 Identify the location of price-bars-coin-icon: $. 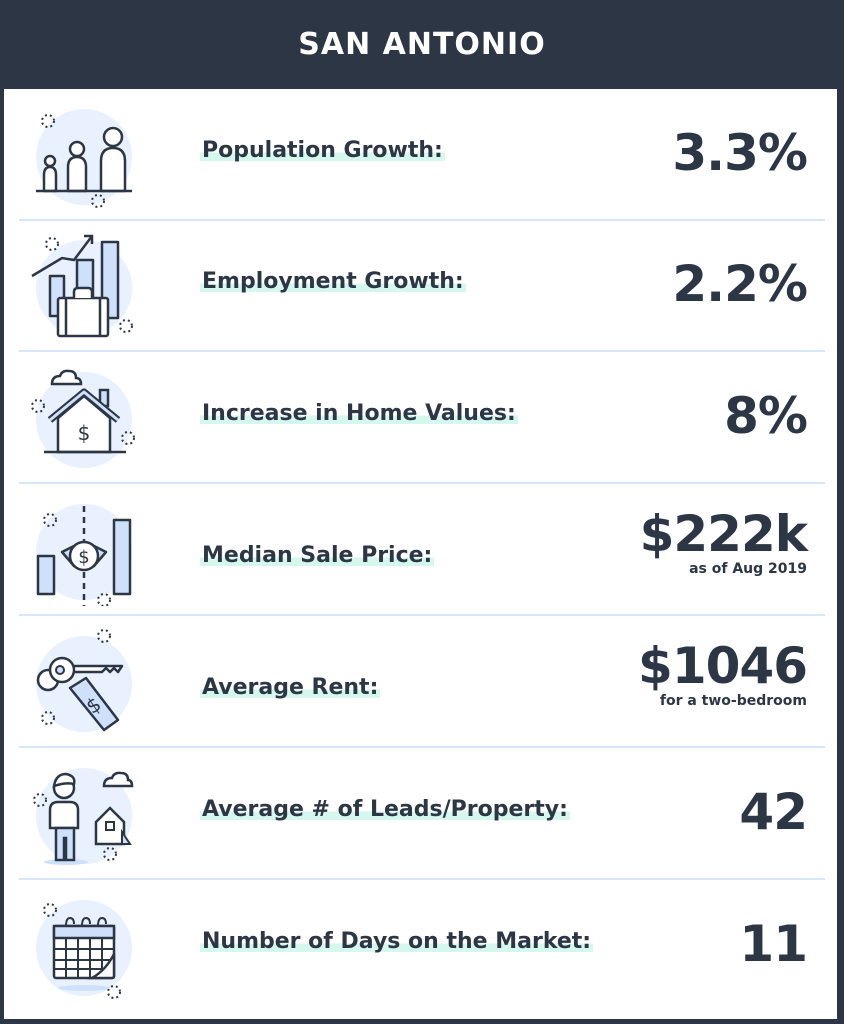
(84, 555).